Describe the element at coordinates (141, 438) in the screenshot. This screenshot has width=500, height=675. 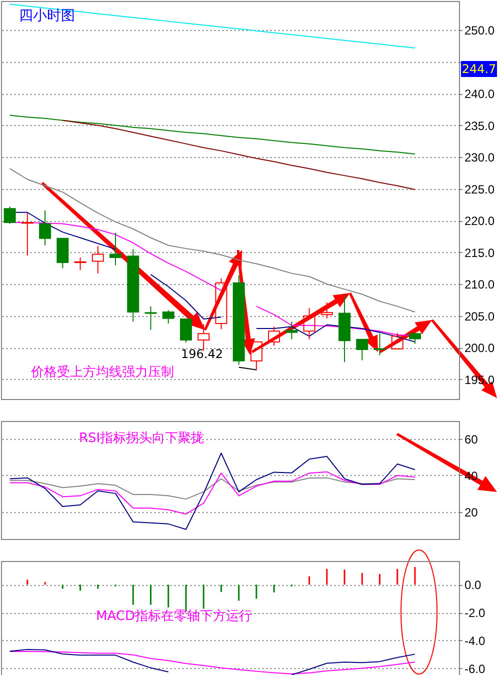
I see `annotation: RSI指标拐头向下聚拢` at that location.